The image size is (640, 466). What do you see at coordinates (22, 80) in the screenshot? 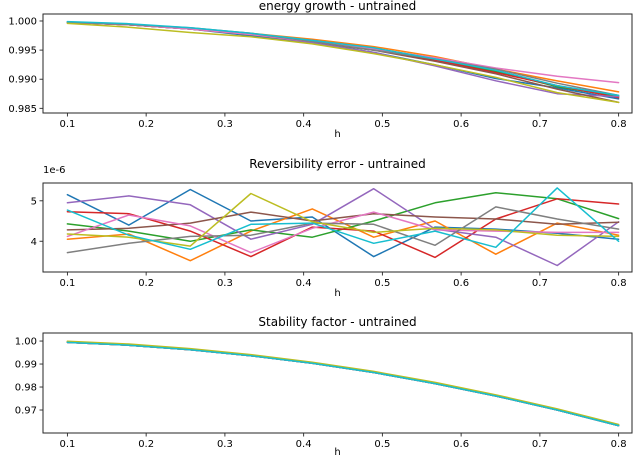
I see `y-tick-label: 0.990` at bounding box center [22, 80].